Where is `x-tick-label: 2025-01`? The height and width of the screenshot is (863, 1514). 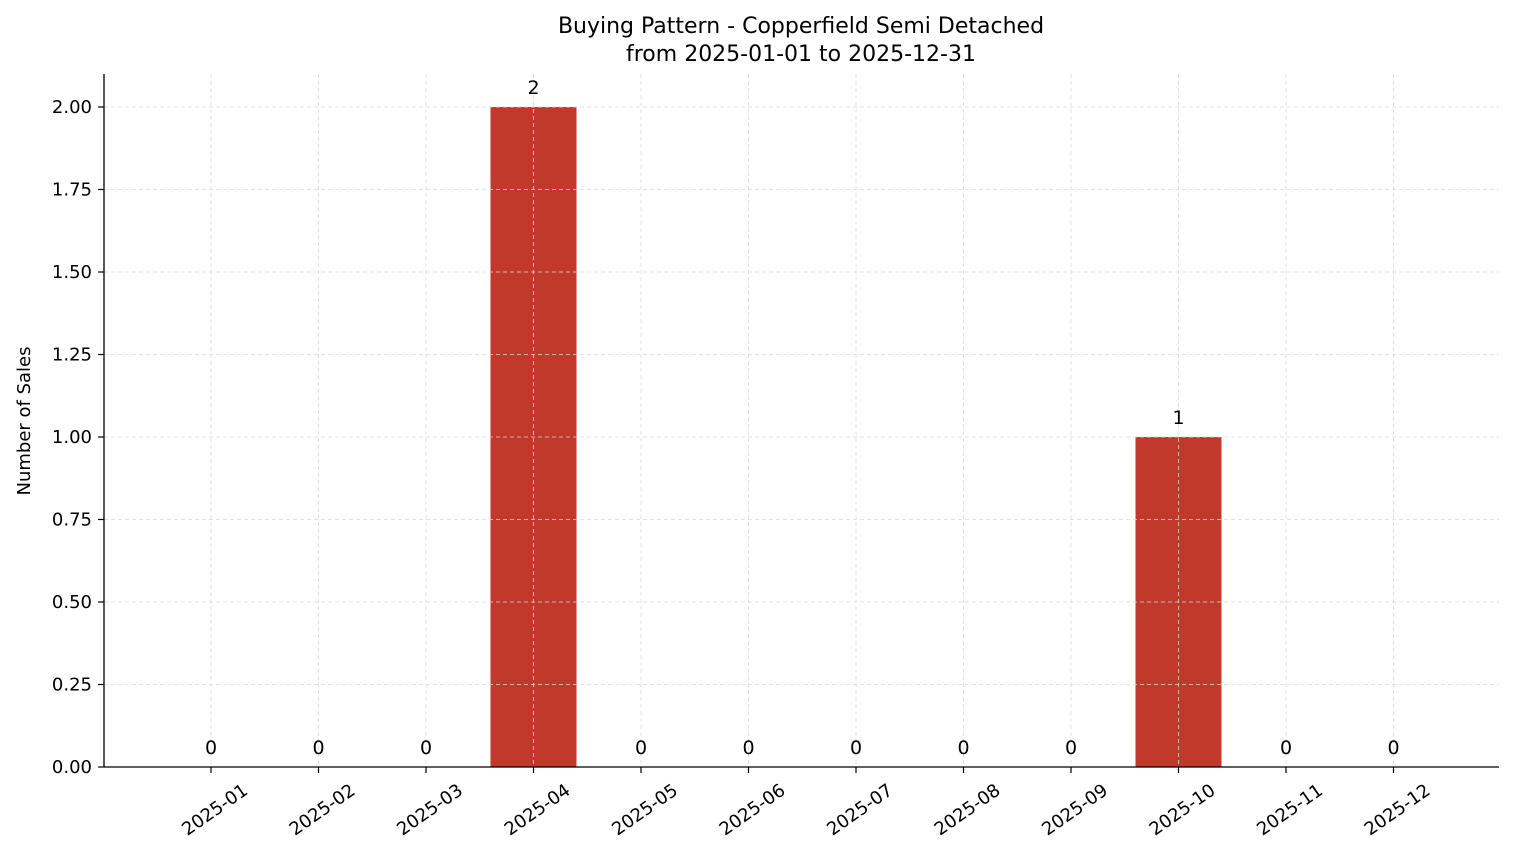
x-tick-label: 2025-01 is located at coordinates (215, 810).